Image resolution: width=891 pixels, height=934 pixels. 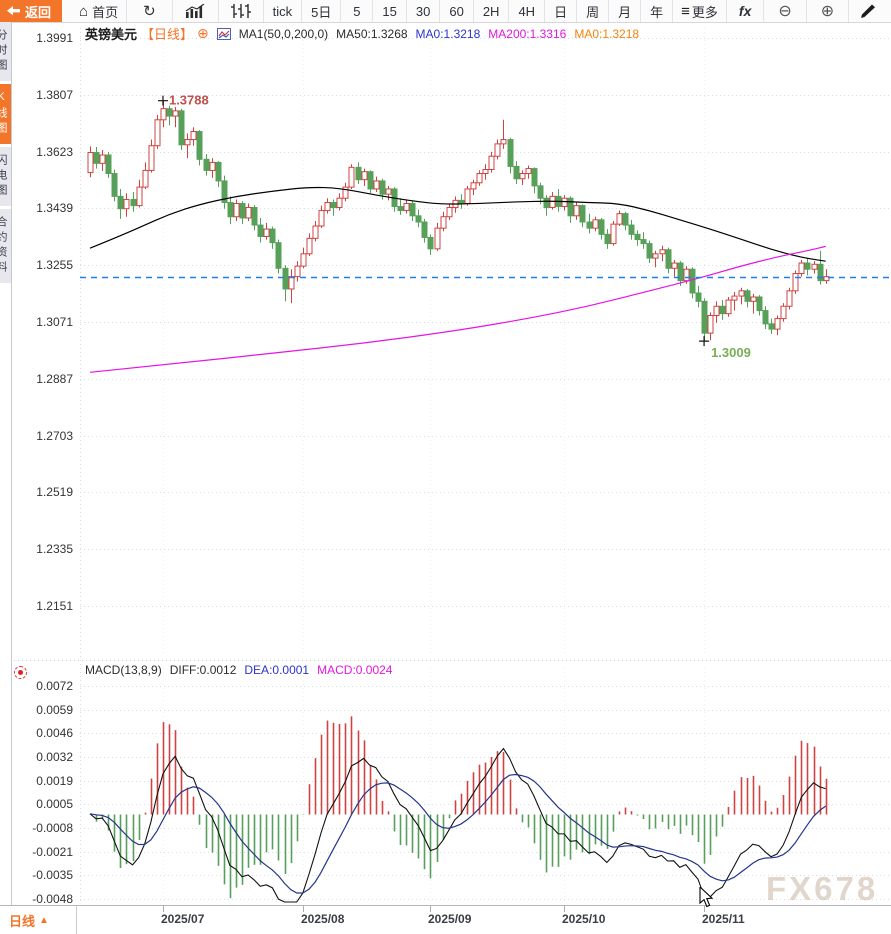 I want to click on sidebar-tab-kline-chart: K线图, so click(x=5, y=114).